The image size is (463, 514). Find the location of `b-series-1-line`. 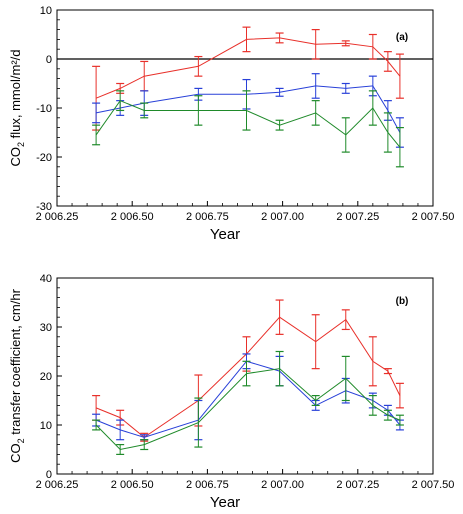

b-series-1-line is located at coordinates (248, 399).